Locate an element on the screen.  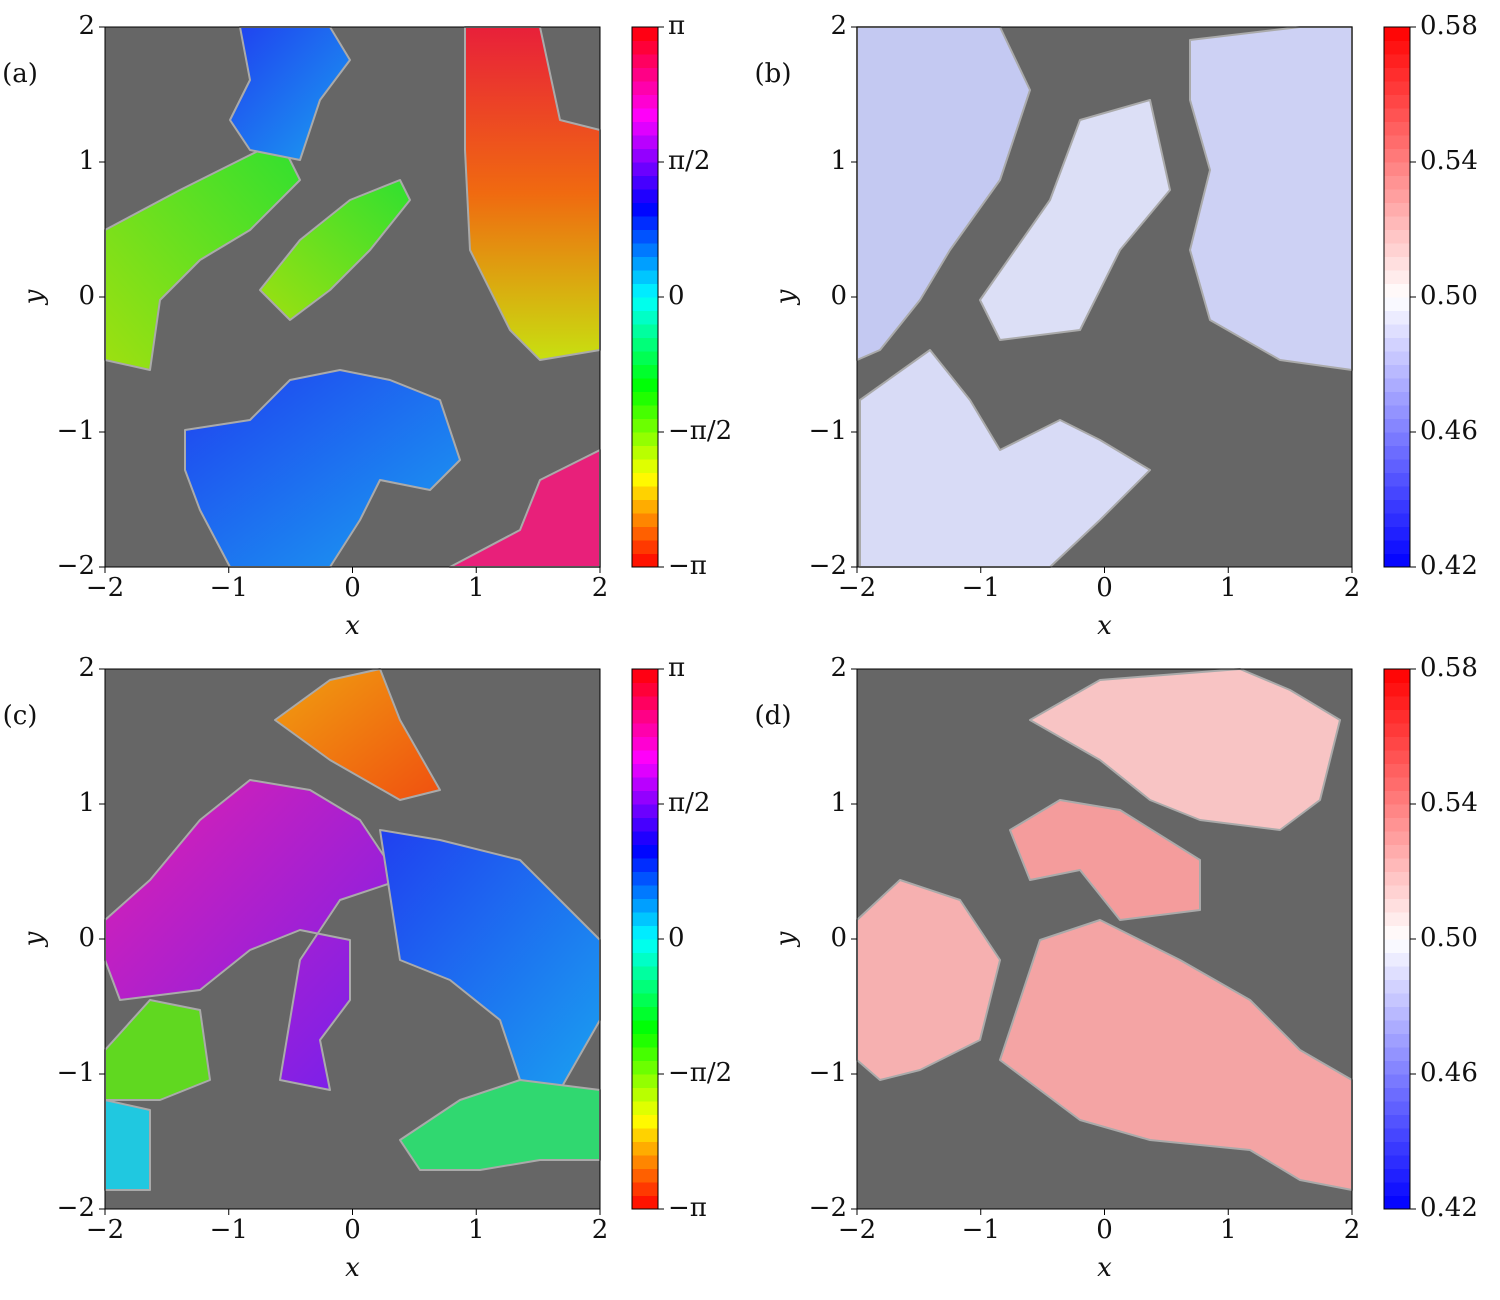
x-tick-label: −2 is located at coordinates (105, 588).